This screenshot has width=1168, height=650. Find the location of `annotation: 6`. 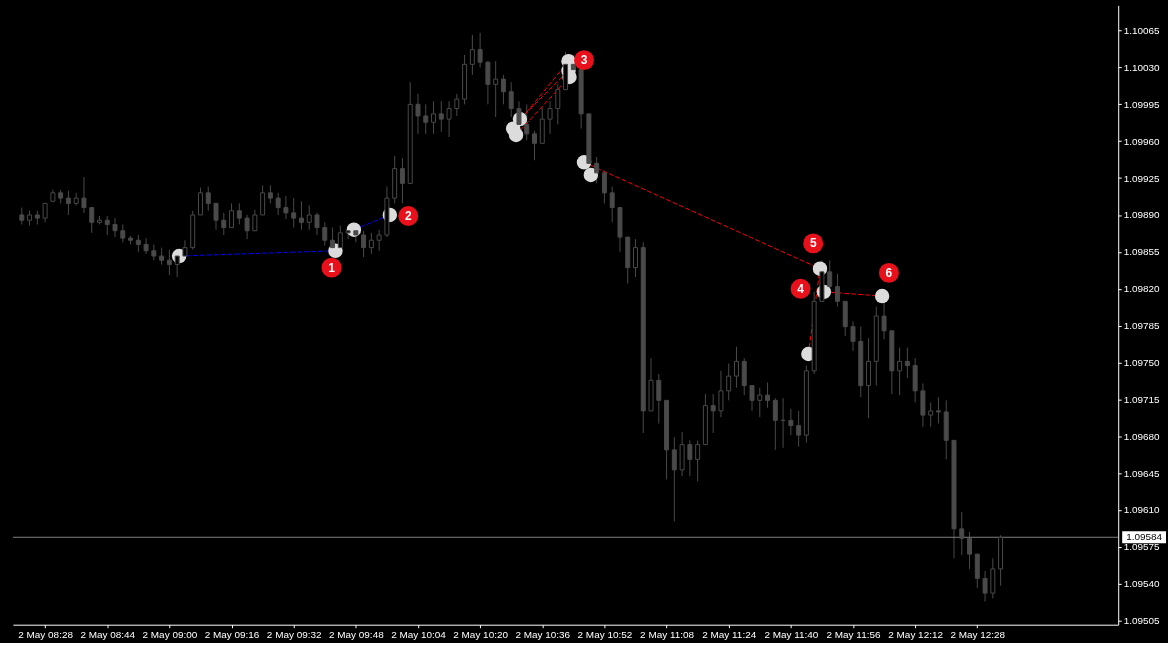

annotation: 6 is located at coordinates (889, 272).